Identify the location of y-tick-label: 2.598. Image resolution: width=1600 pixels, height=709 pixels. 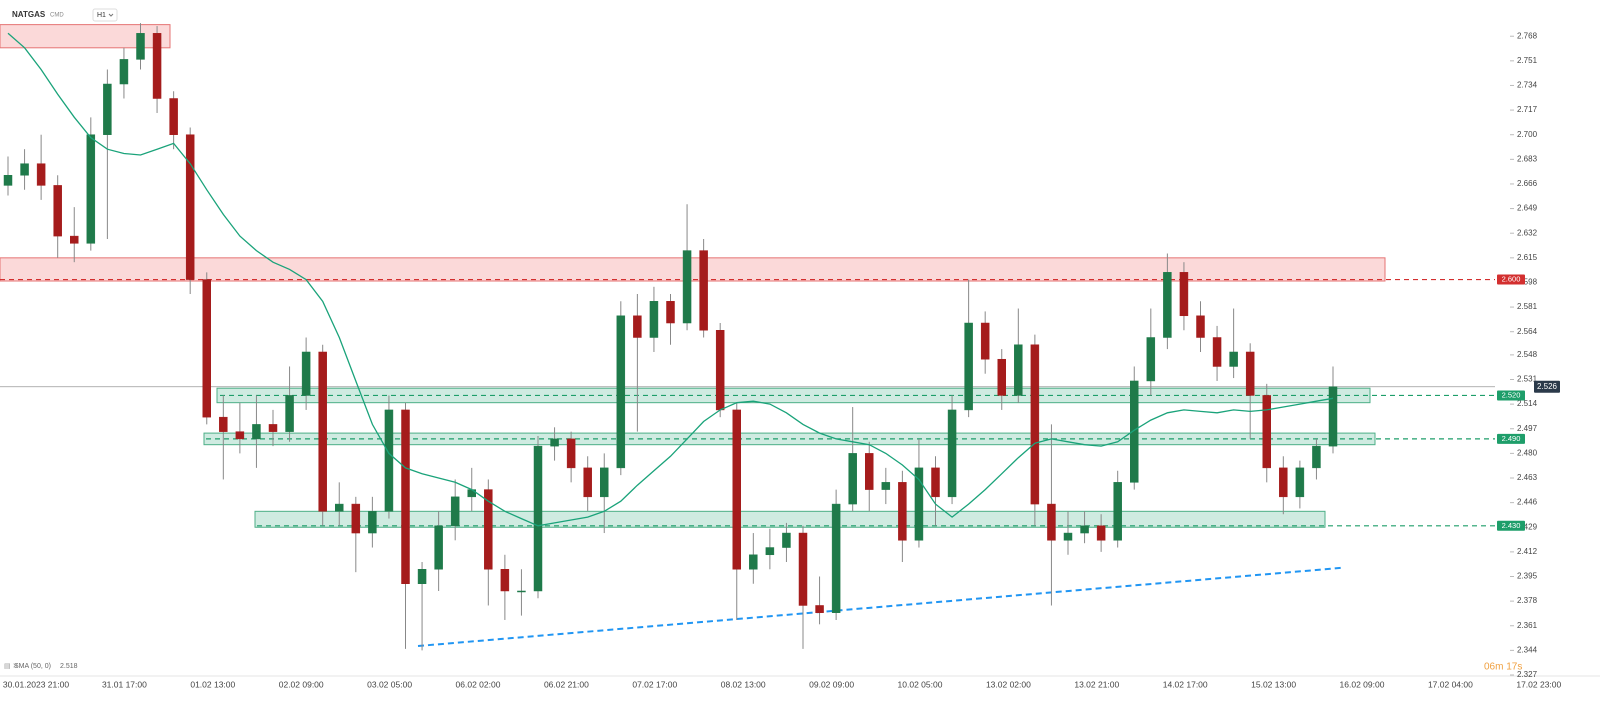
(1527, 282).